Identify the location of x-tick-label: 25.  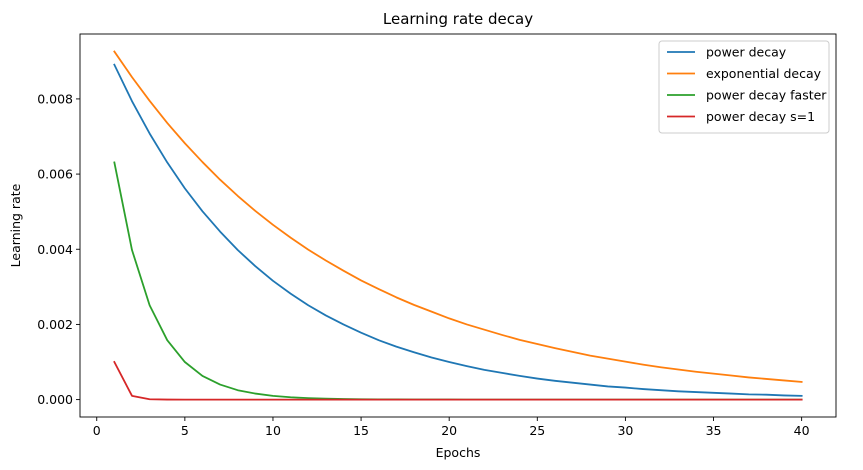
(537, 430).